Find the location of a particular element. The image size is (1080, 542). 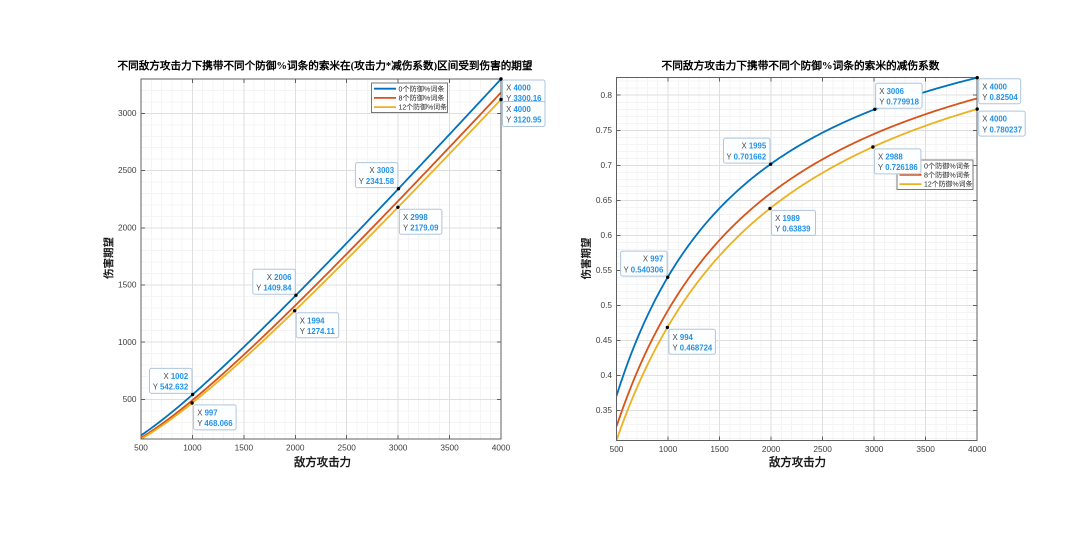

svg-text: Y 0.779918 is located at coordinates (899, 101).